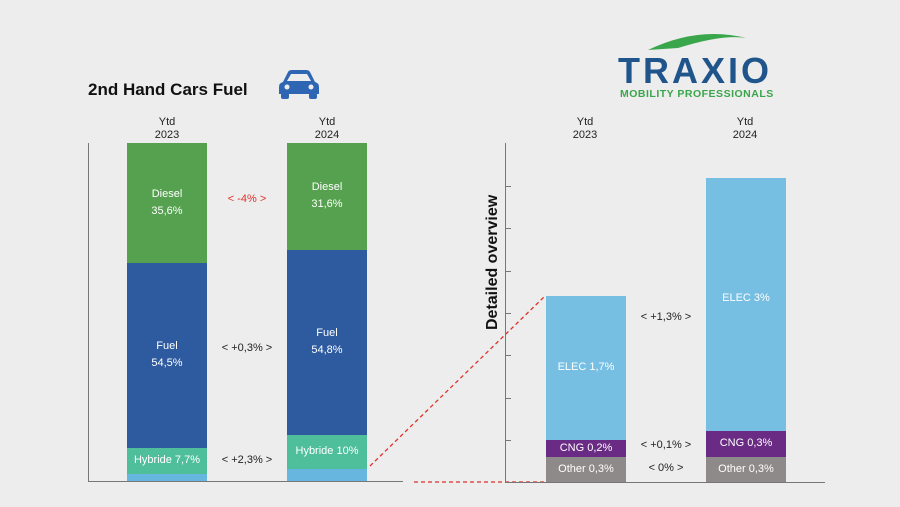 This screenshot has height=507, width=900. I want to click on chart-title: 2nd Hand Cars Fuel, so click(168, 89).